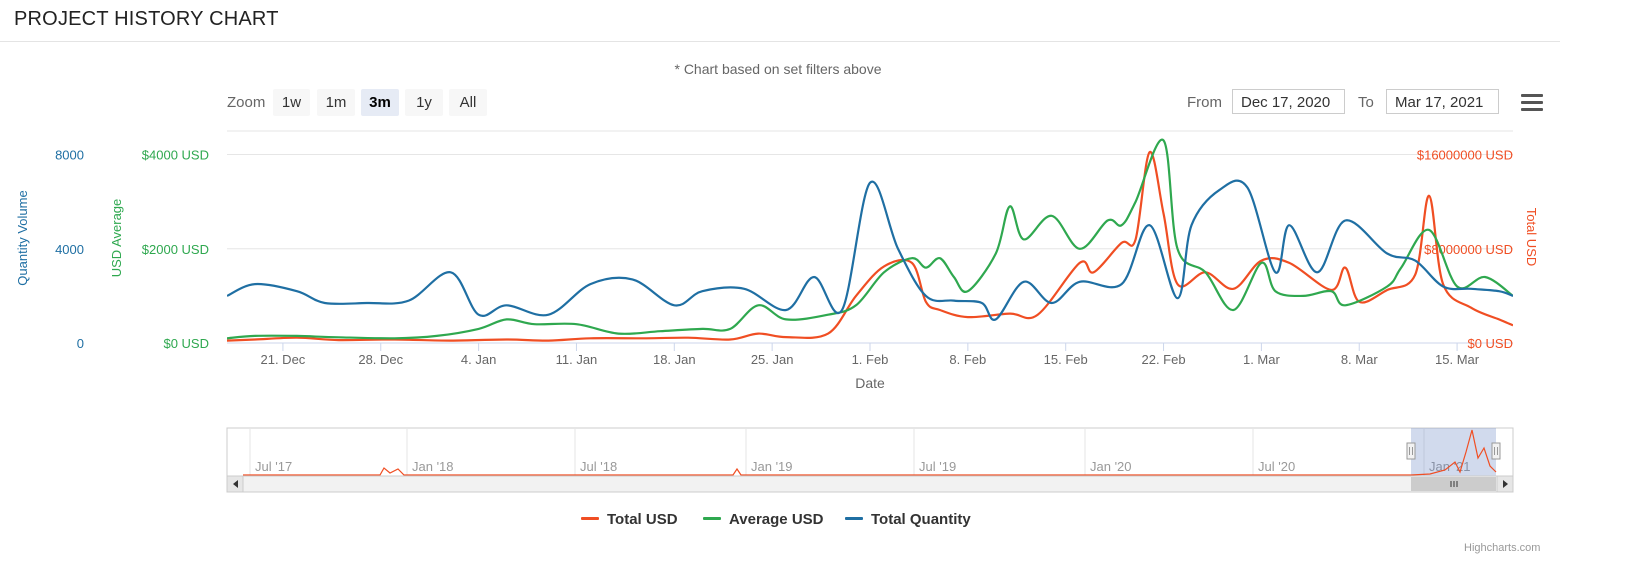 The image size is (1638, 586). Describe the element at coordinates (424, 102) in the screenshot. I see `zoom-1y-button: 1y` at that location.